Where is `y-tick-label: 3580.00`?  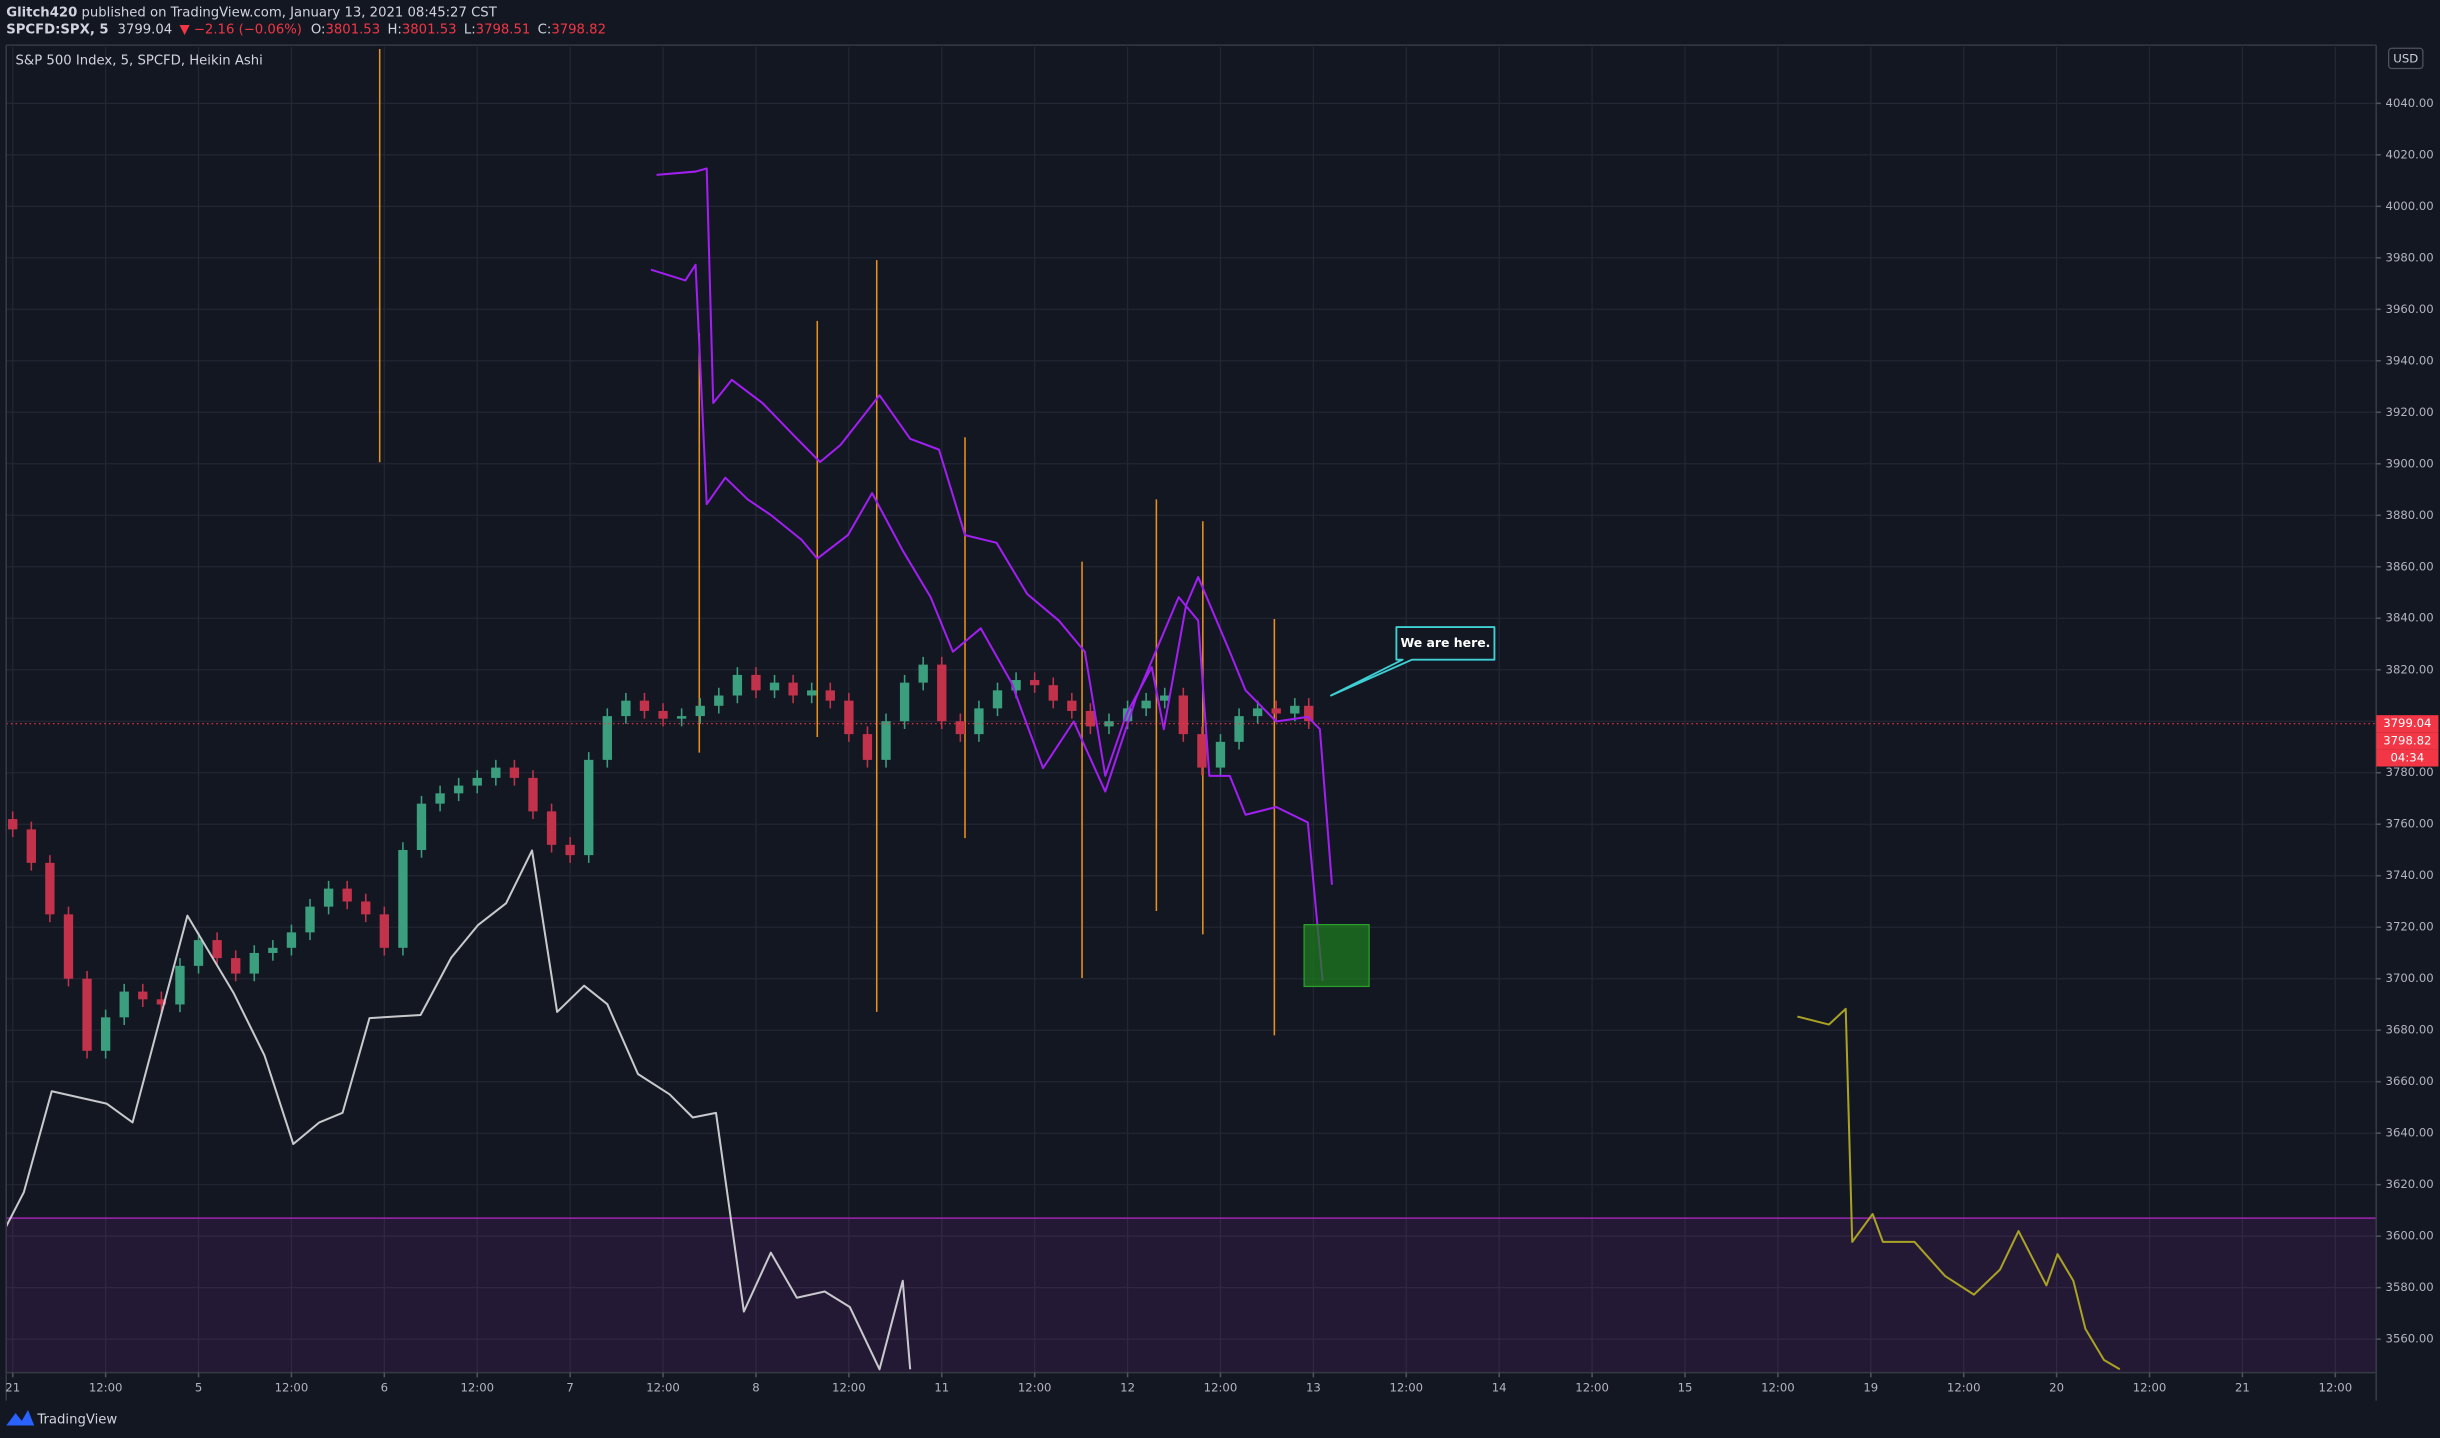
y-tick-label: 3580.00 is located at coordinates (2410, 1287).